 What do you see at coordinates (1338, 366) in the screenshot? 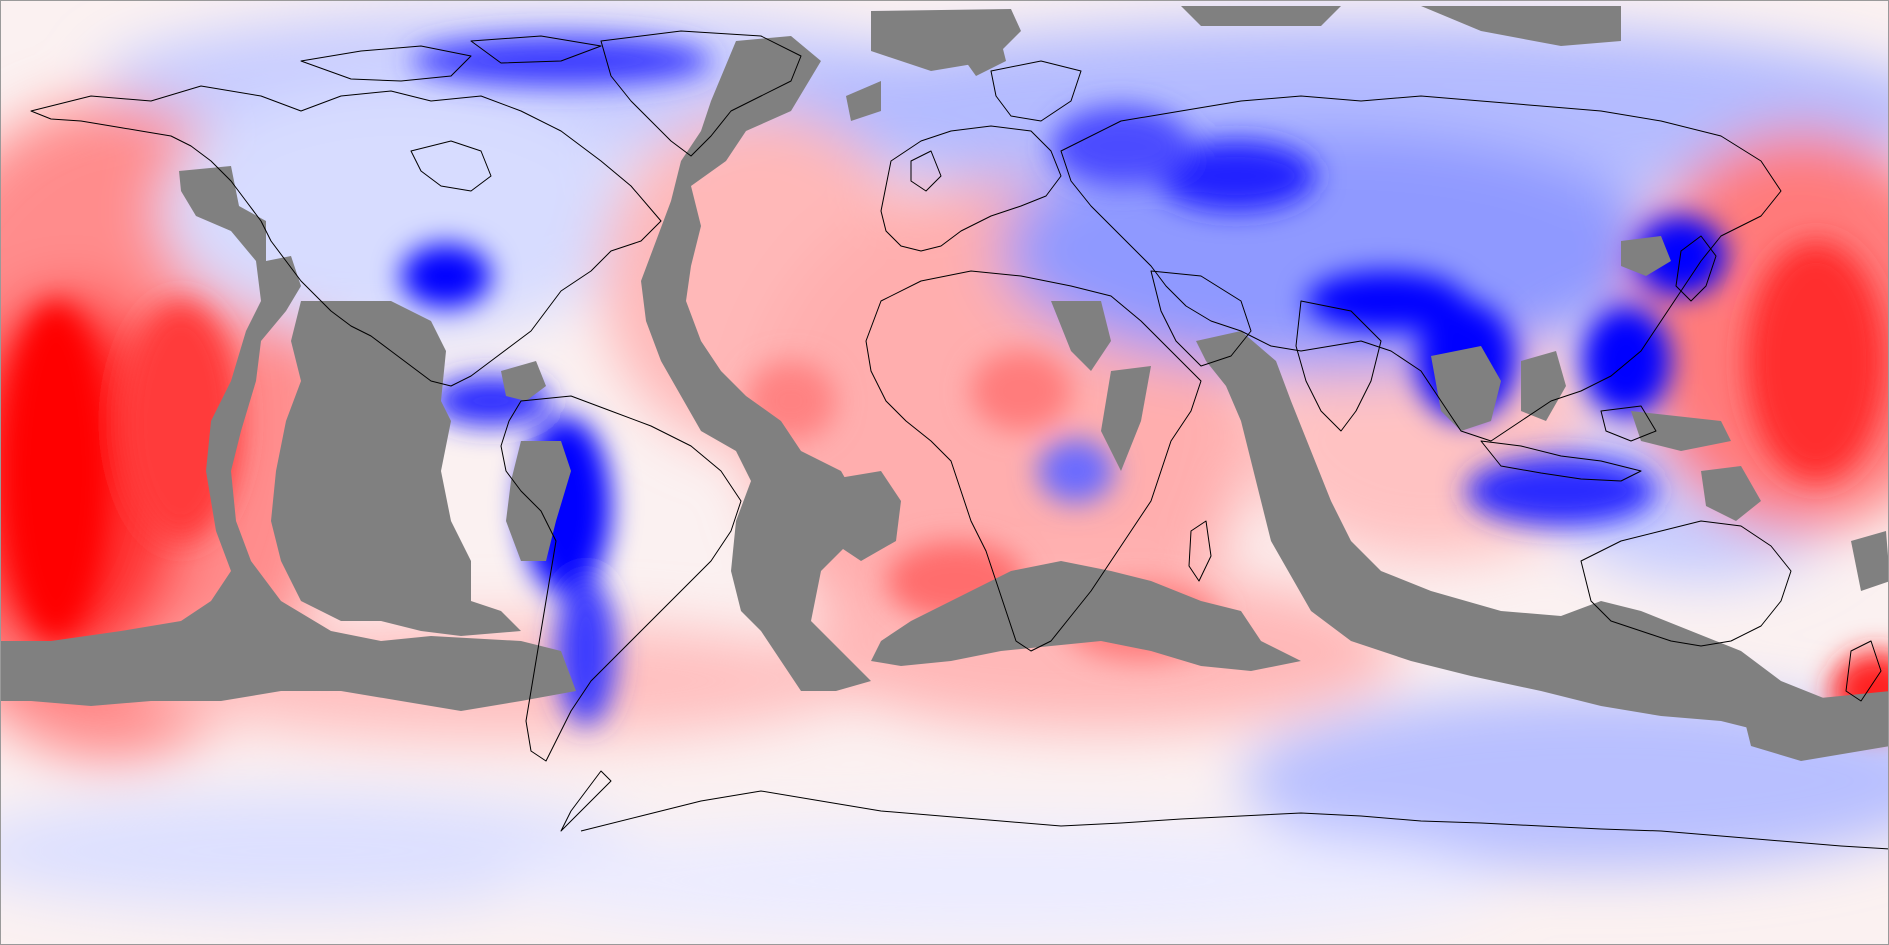
I see `coastline-india` at bounding box center [1338, 366].